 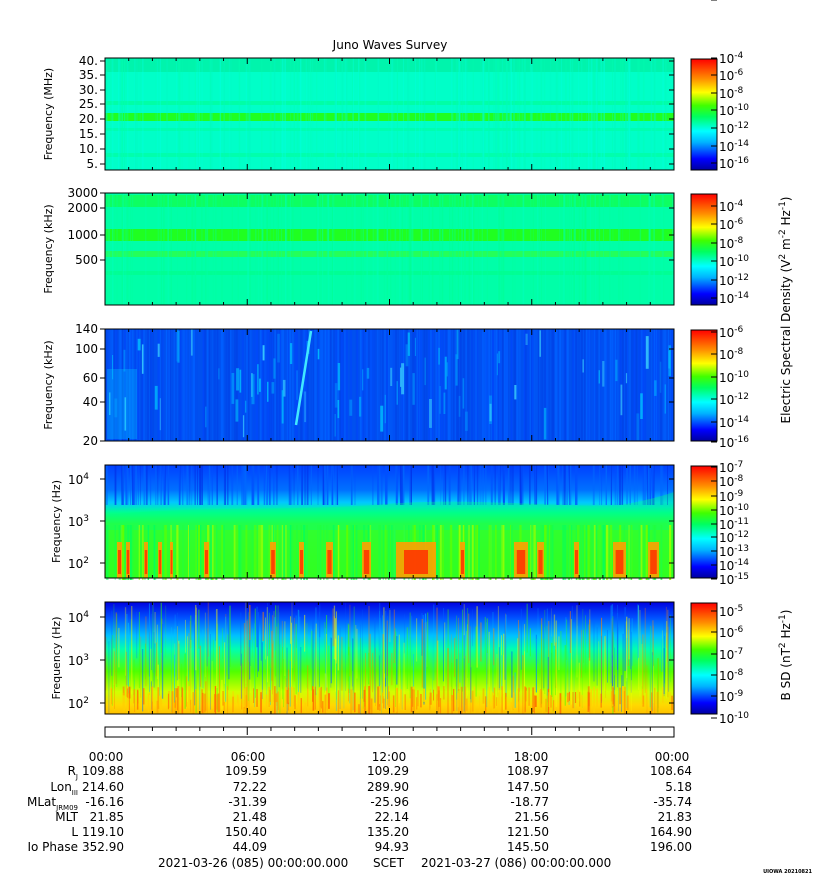 What do you see at coordinates (248, 757) in the screenshot?
I see `time-label: 06:00` at bounding box center [248, 757].